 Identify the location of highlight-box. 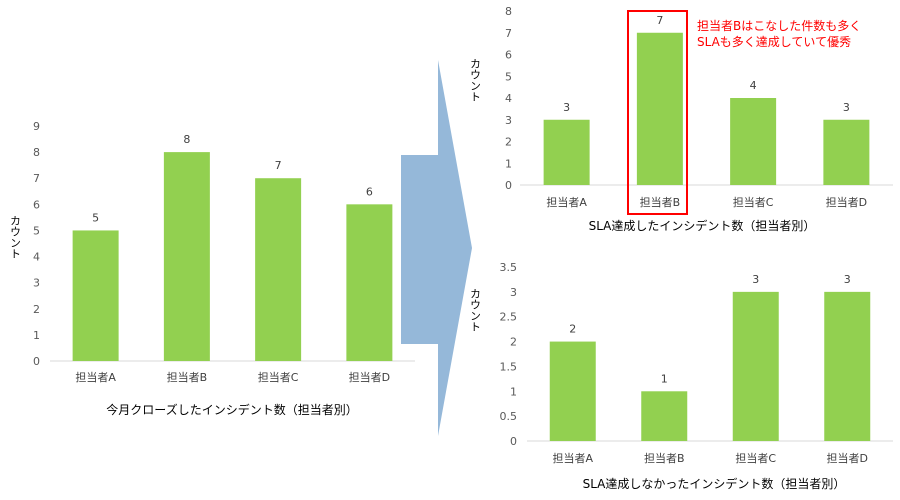
(657, 112).